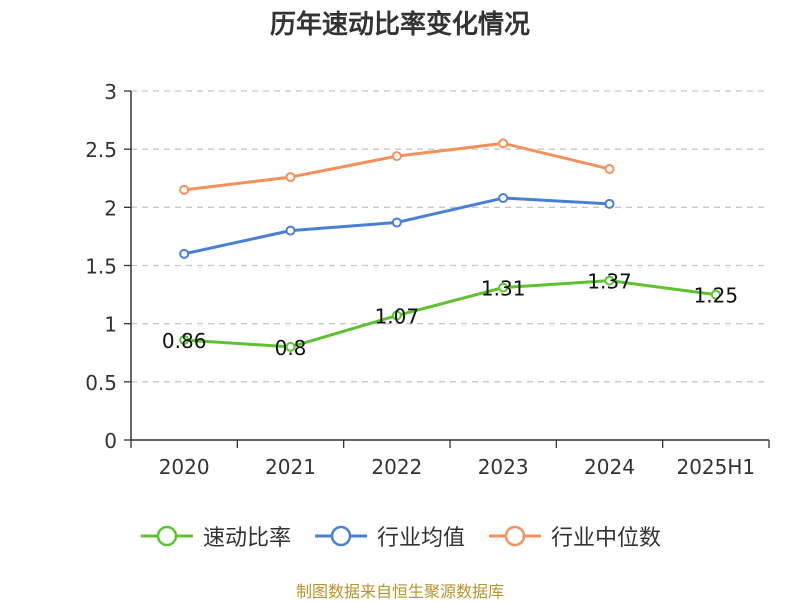  Describe the element at coordinates (184, 467) in the screenshot. I see `x-tick-label: 2020` at that location.